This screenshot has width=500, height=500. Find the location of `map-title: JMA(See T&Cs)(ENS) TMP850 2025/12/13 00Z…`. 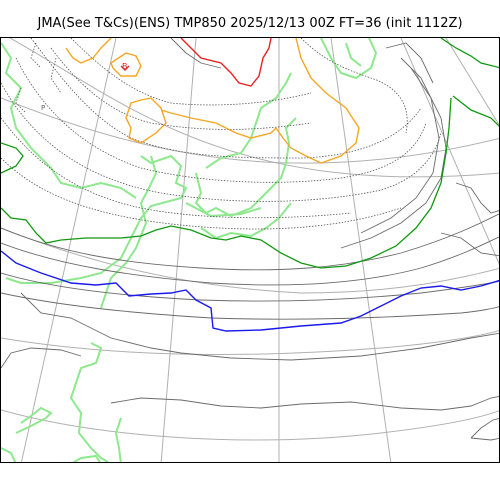

map-title: JMA(See T&Cs)(ENS) TMP850 2025/12/13 00Z… is located at coordinates (250, 23).